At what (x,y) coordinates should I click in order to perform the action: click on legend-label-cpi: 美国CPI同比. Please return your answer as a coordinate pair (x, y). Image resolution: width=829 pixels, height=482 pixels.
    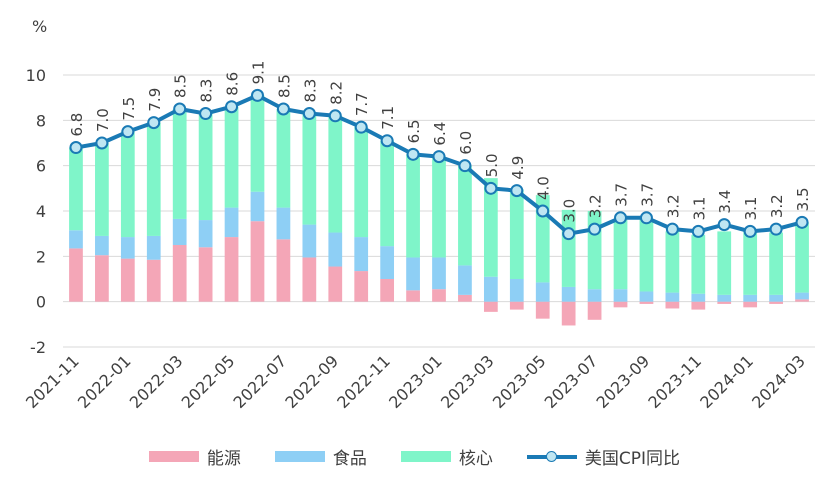
    Looking at the image, I should click on (632, 458).